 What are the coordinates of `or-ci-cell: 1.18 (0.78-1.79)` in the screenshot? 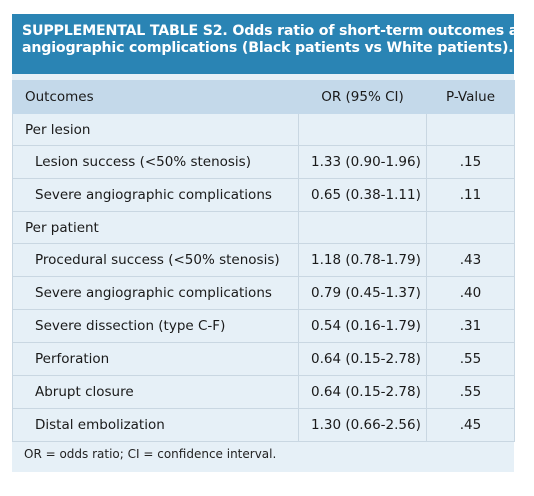 It's located at (362, 260).